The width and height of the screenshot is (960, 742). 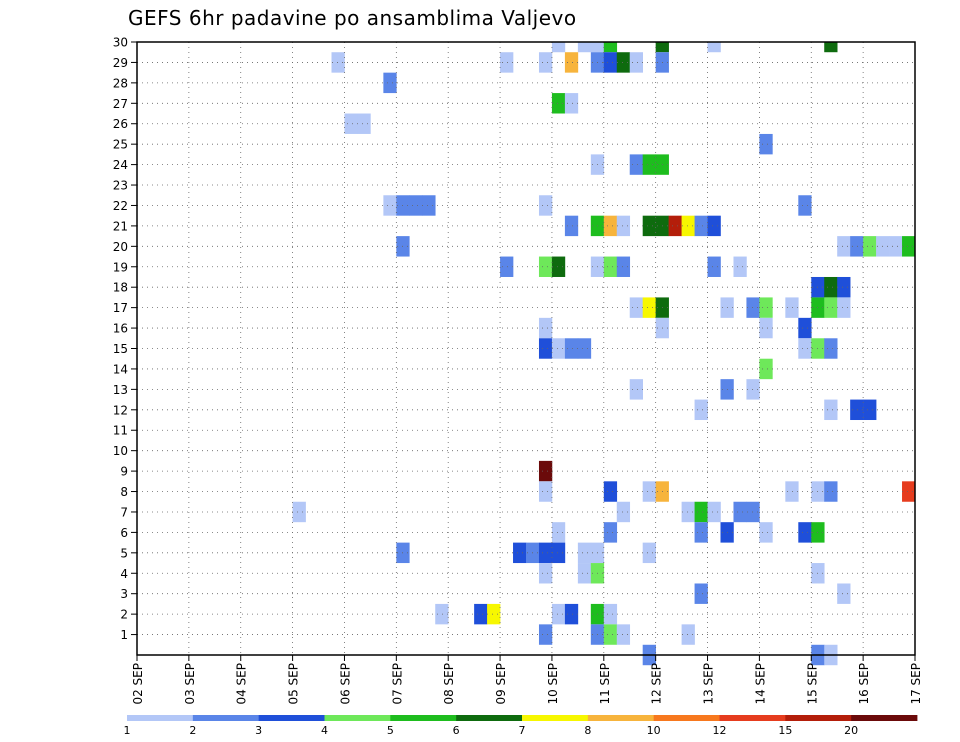 I want to click on y-tick-label: 25, so click(x=120, y=145).